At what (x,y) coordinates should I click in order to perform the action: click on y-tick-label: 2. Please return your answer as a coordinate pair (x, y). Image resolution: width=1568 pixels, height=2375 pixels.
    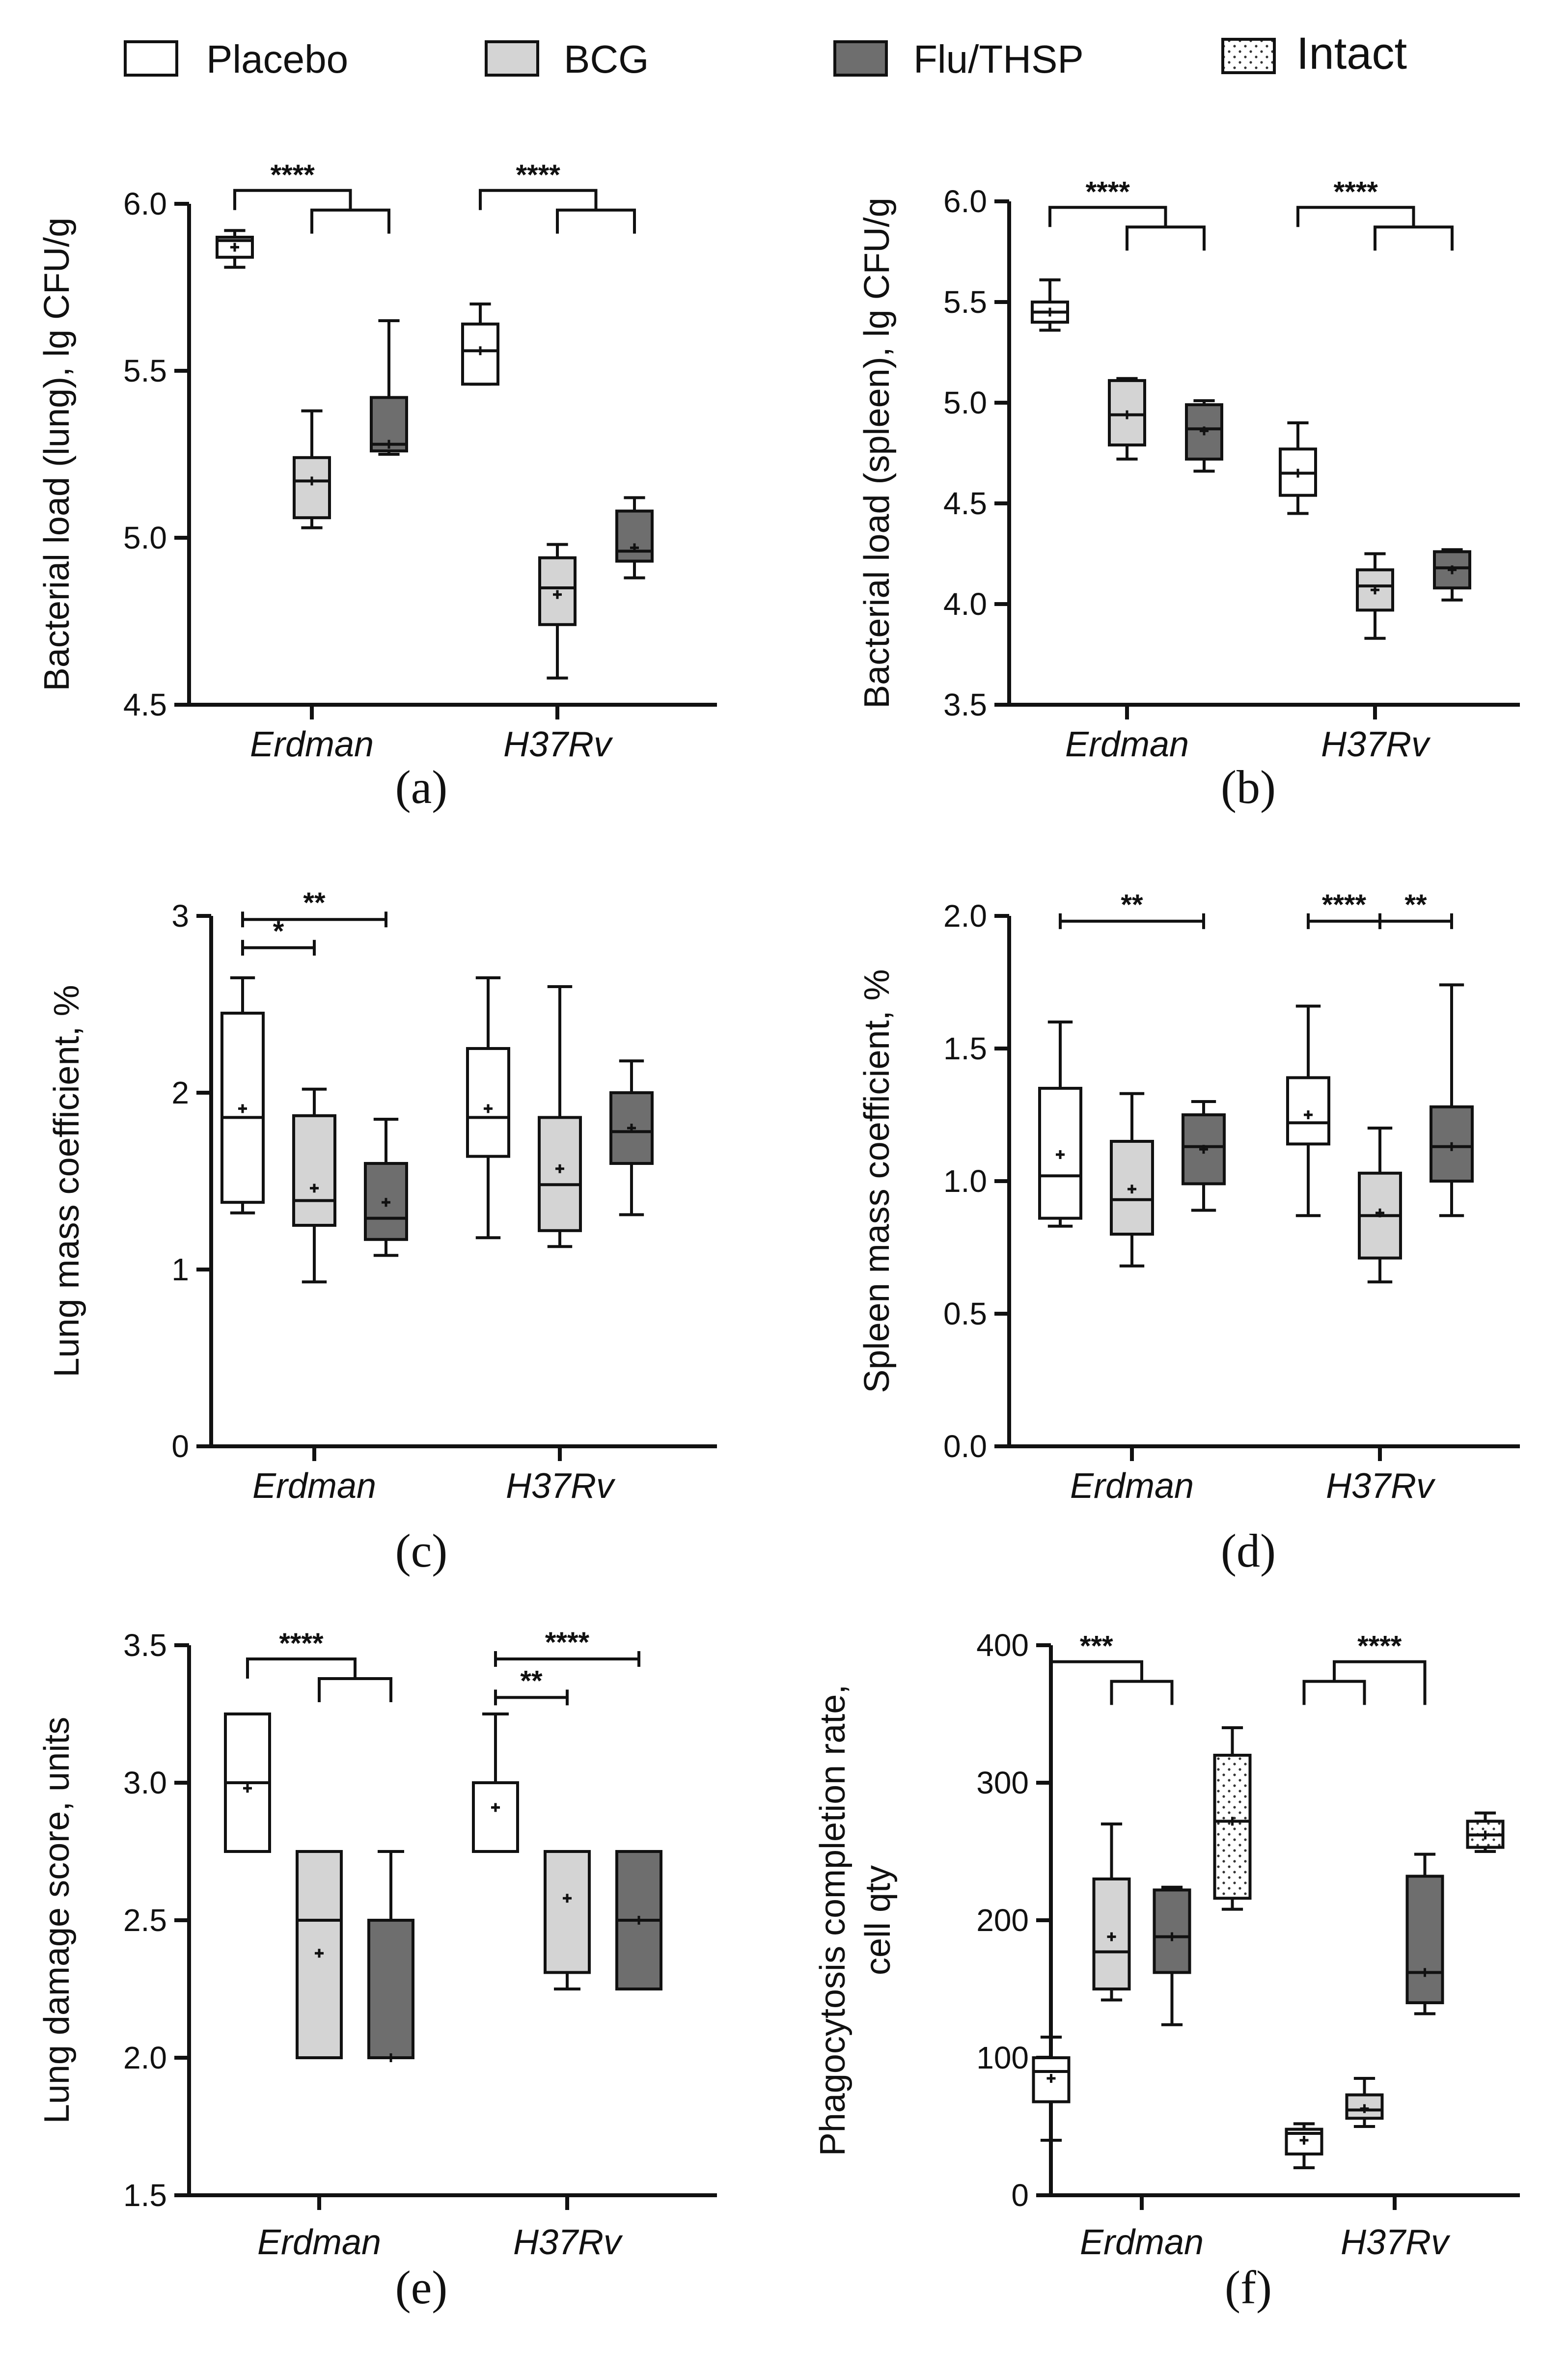
    Looking at the image, I should click on (180, 1093).